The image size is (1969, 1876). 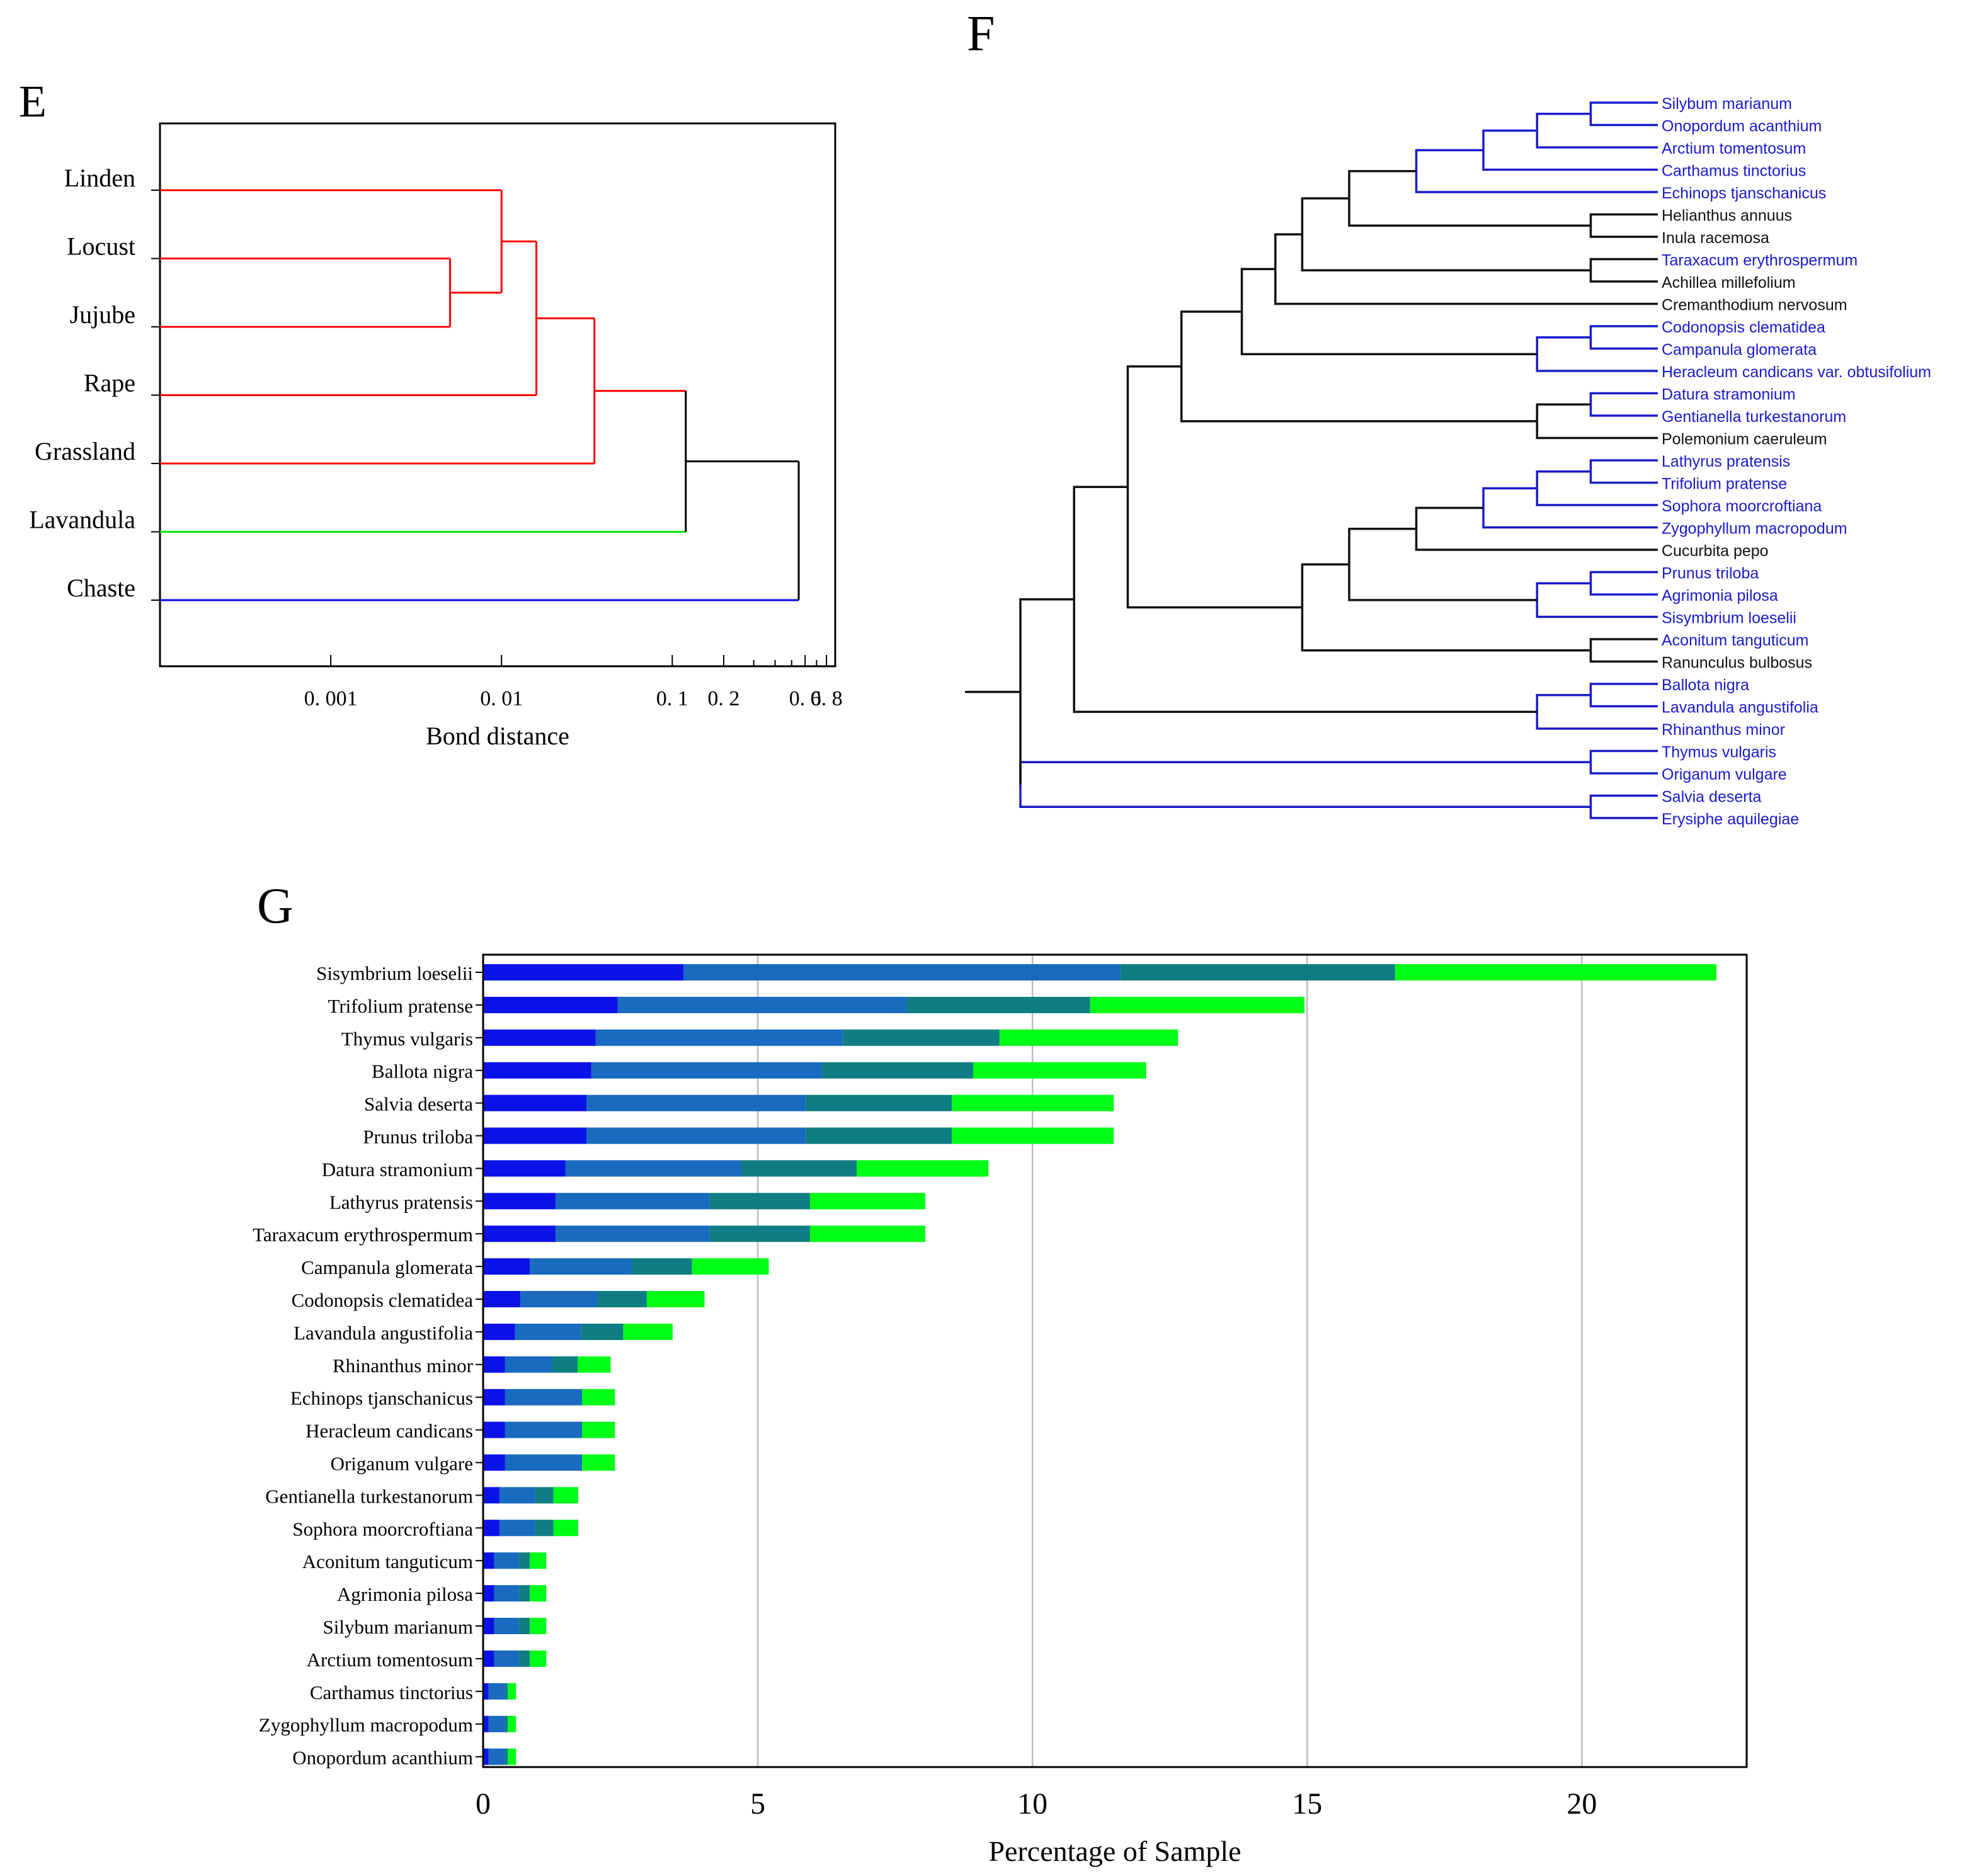 I want to click on dendrogram-f-leaf-label-erysiphe-aquilegiae: Erysiphe aquilegiae, so click(x=1730, y=819).